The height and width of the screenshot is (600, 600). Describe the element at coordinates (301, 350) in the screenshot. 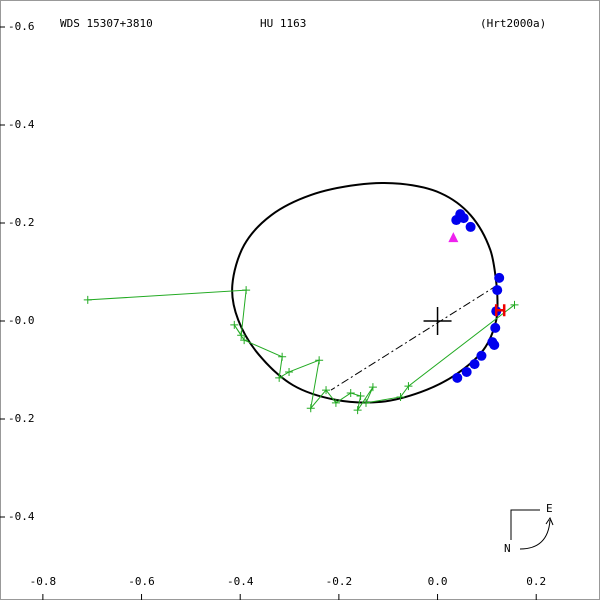

I see `observation-path` at that location.